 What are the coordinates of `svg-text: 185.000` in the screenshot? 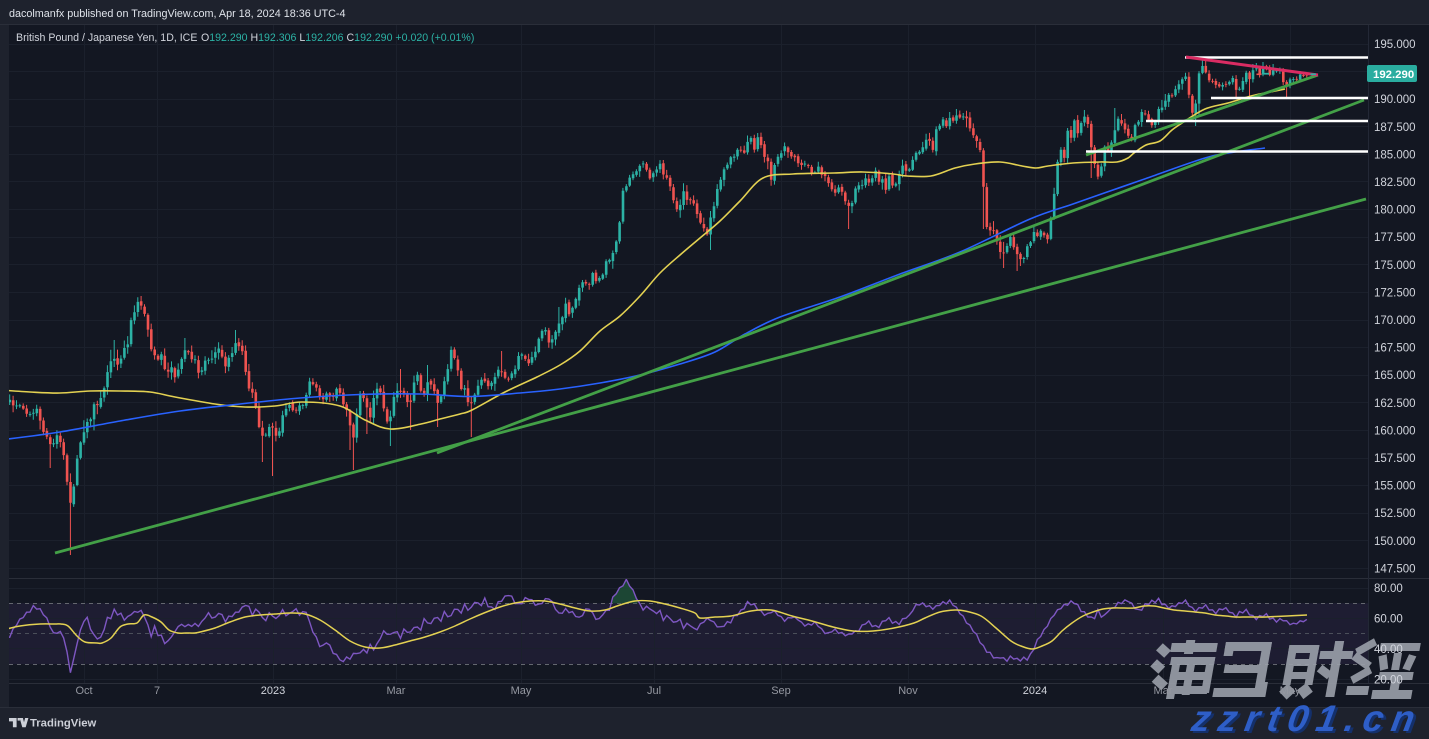 It's located at (1395, 155).